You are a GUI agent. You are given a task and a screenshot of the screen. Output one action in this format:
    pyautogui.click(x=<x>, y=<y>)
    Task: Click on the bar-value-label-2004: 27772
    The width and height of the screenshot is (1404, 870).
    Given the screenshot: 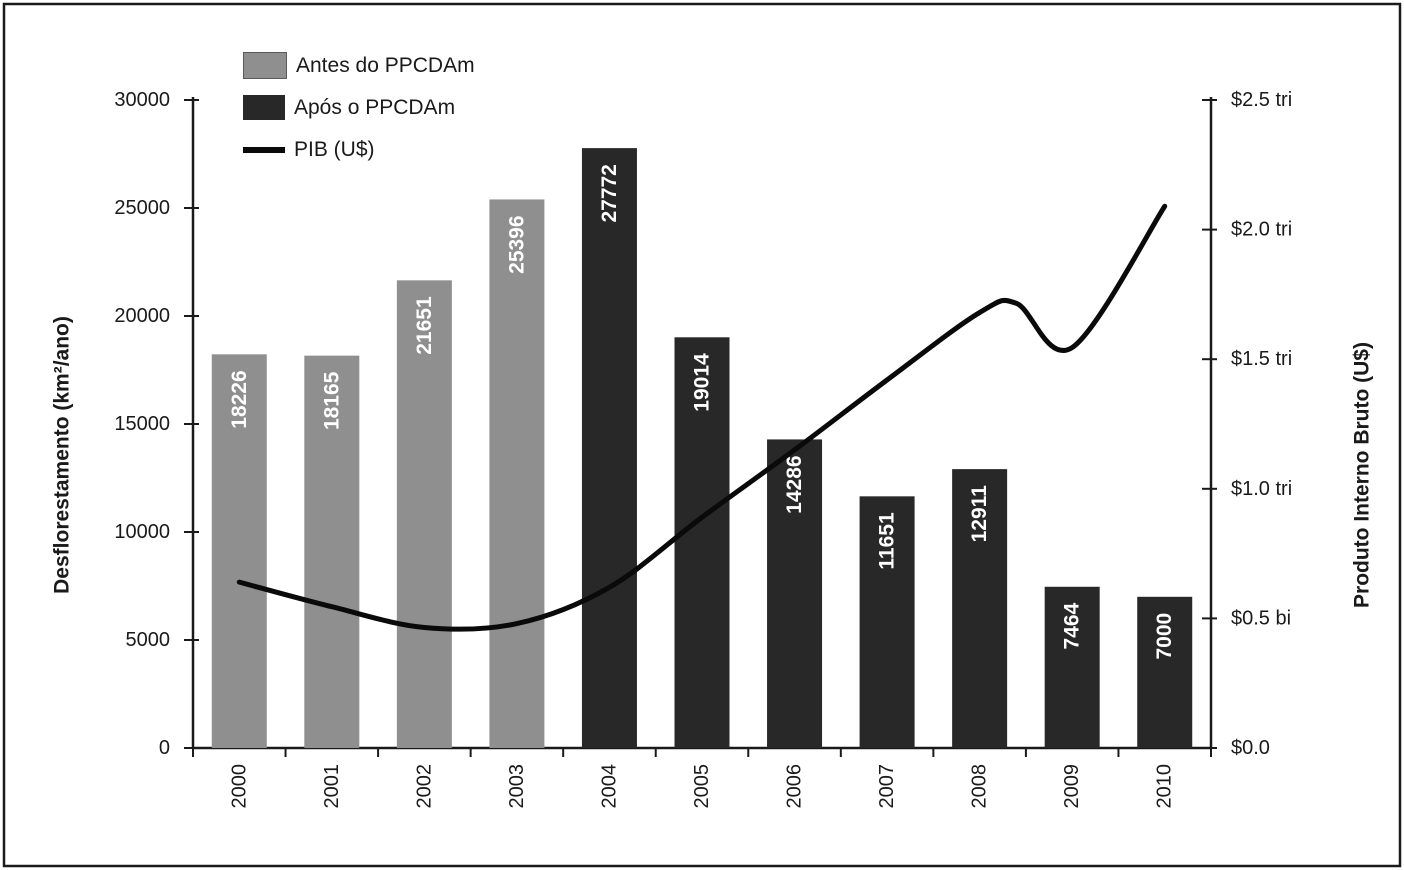 What is the action you would take?
    pyautogui.click(x=609, y=193)
    